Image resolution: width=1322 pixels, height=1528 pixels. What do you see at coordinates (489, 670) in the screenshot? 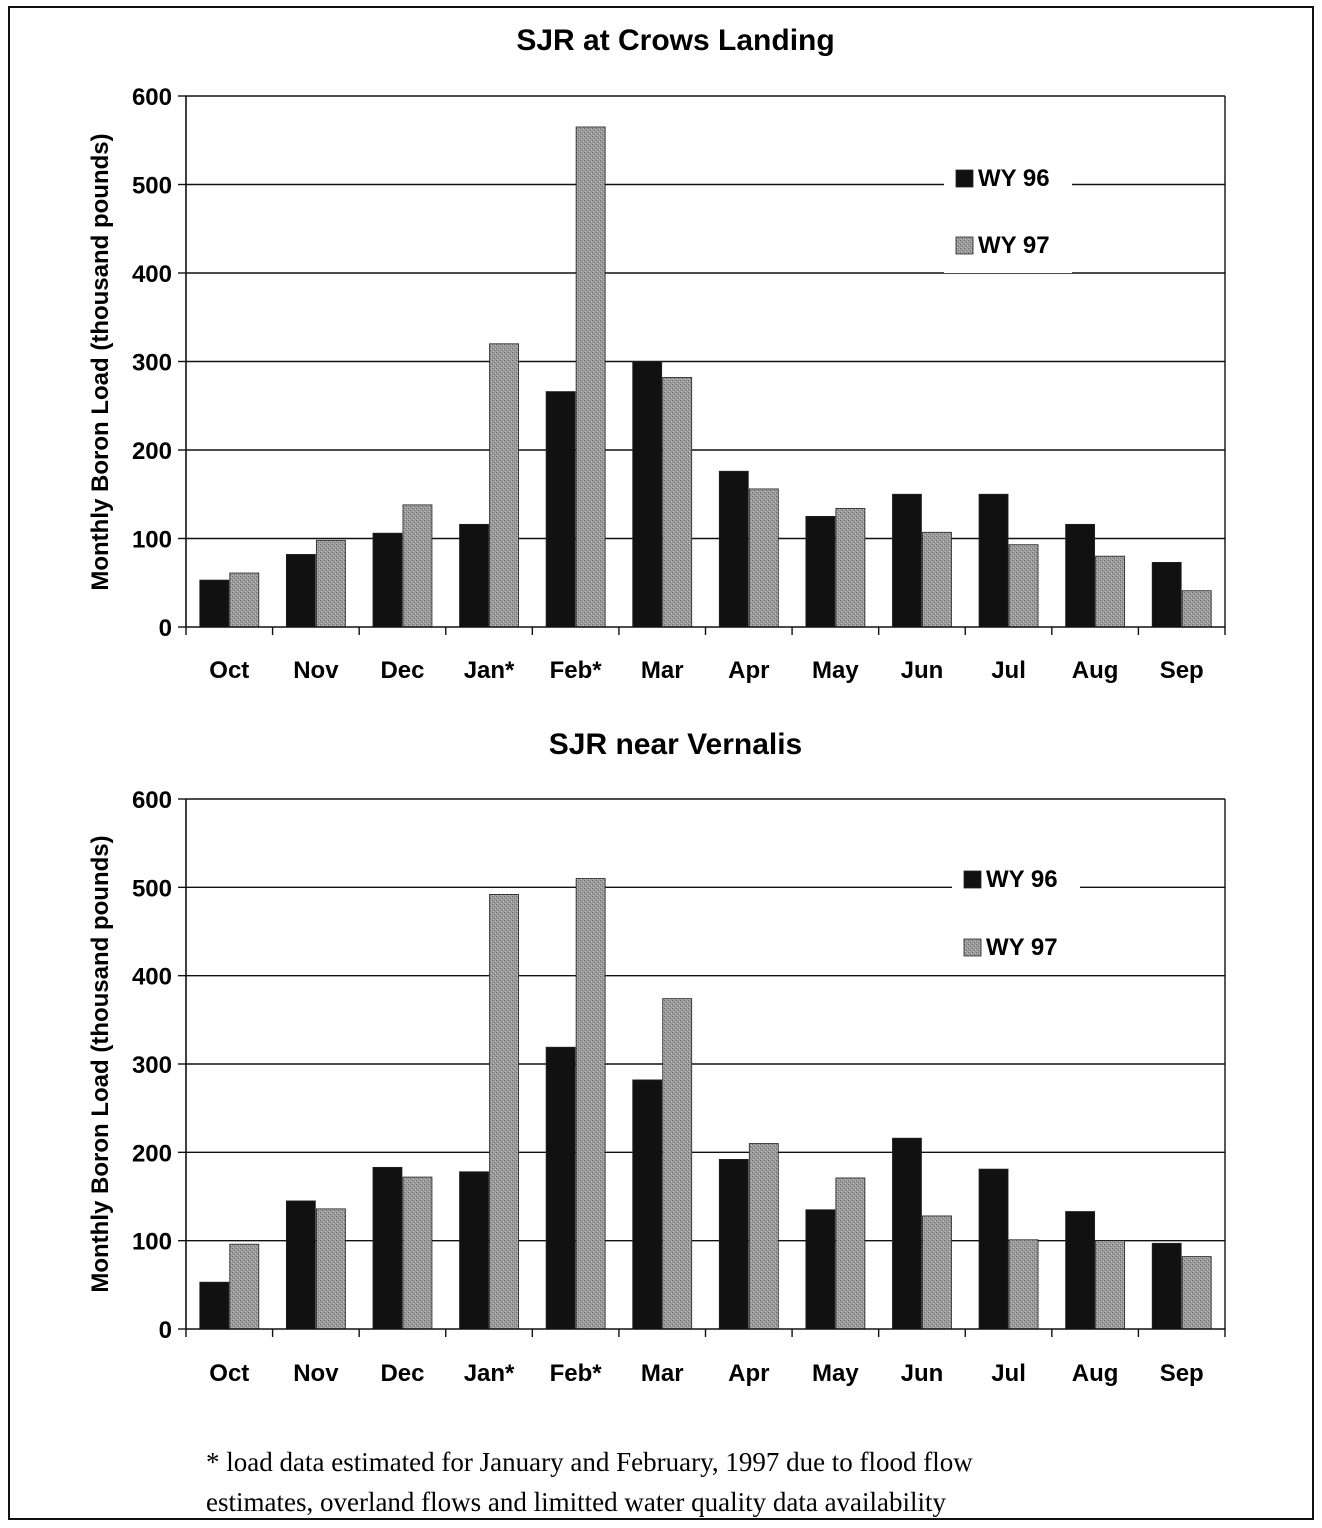
I see `chart-1-x-tick-label: Jan*` at bounding box center [489, 670].